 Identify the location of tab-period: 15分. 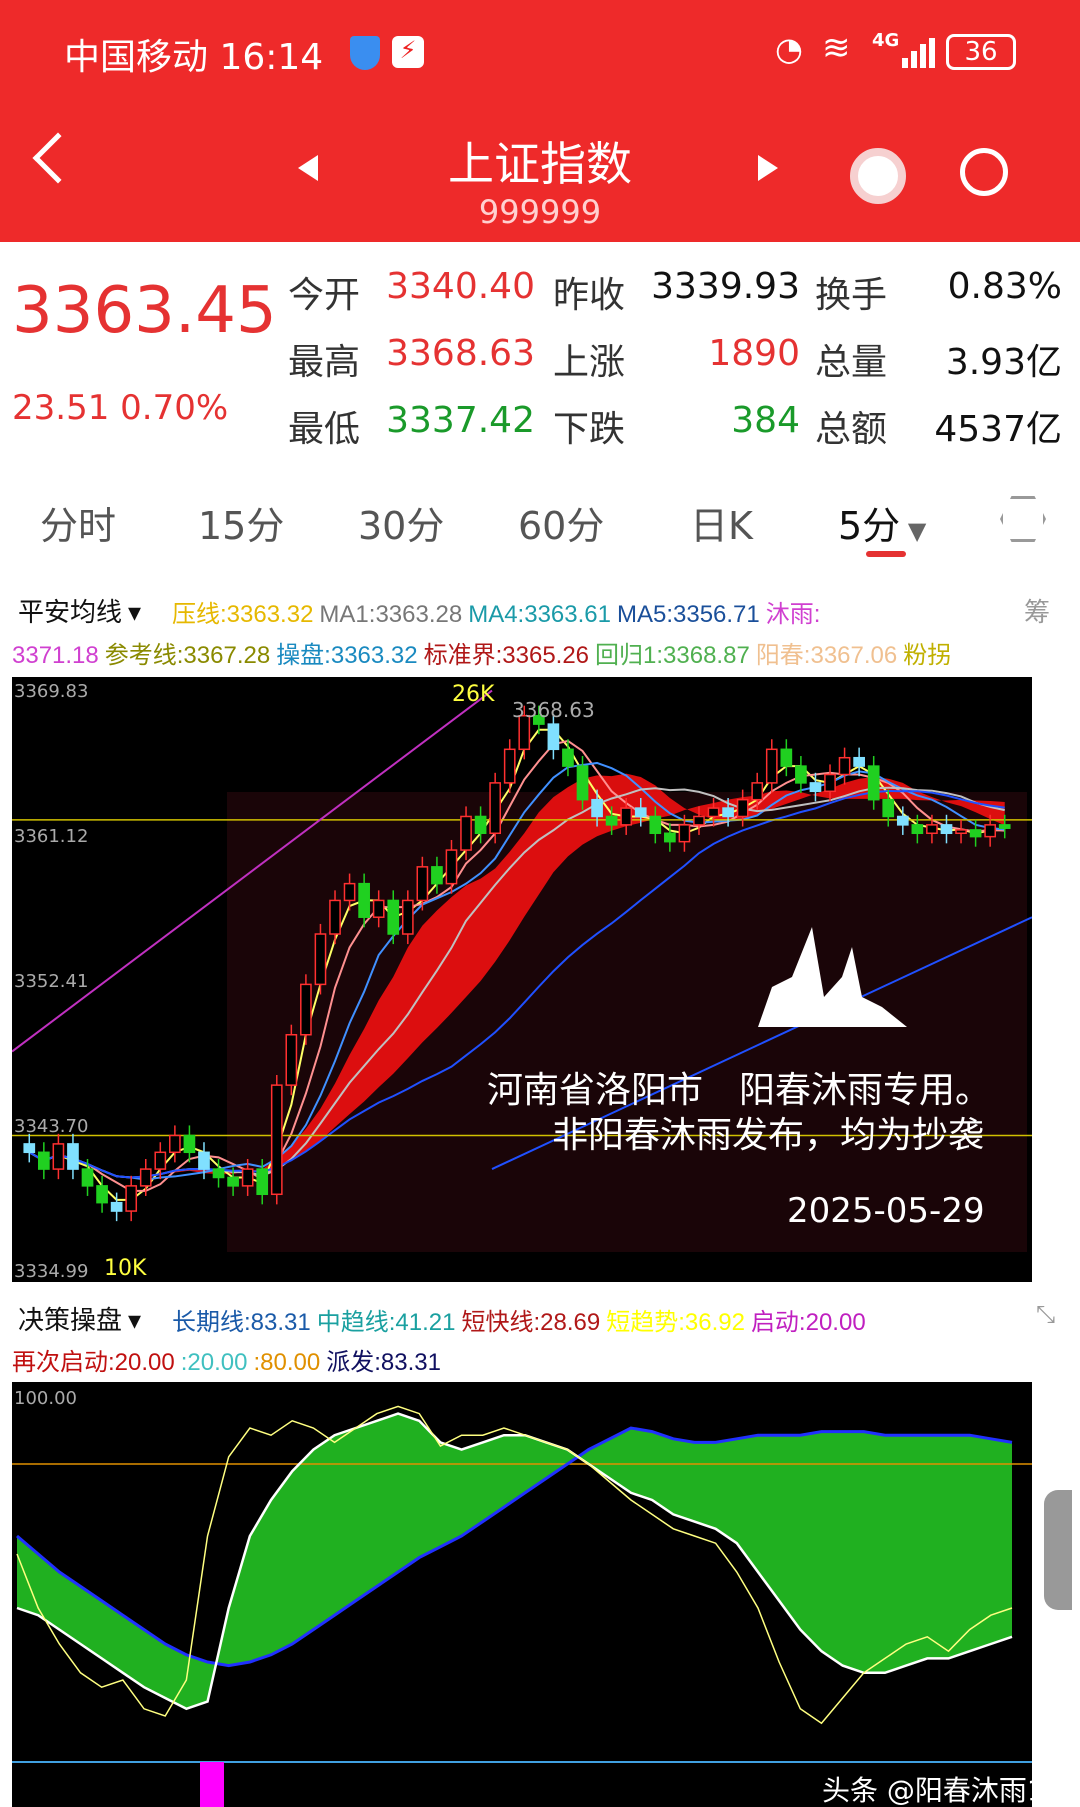
(241, 526).